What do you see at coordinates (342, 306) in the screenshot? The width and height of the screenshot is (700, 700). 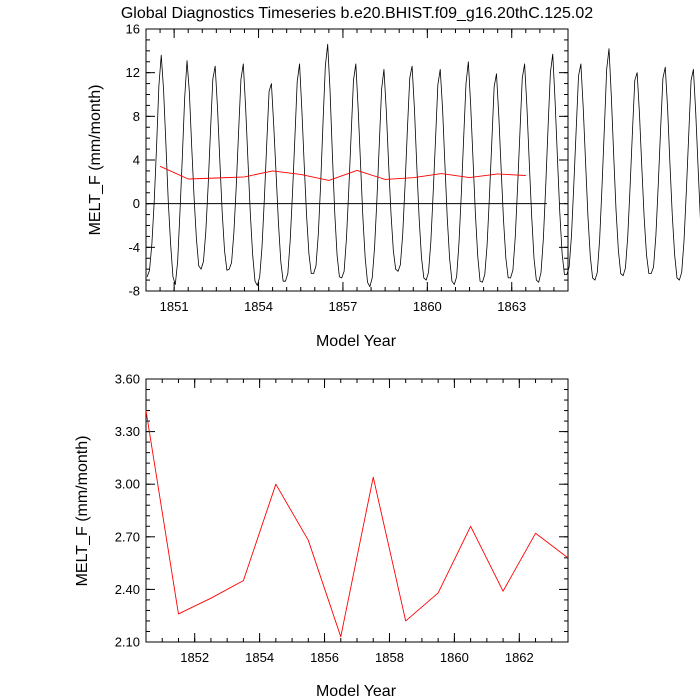 I see `top-panel-x-tick-label: 1857` at bounding box center [342, 306].